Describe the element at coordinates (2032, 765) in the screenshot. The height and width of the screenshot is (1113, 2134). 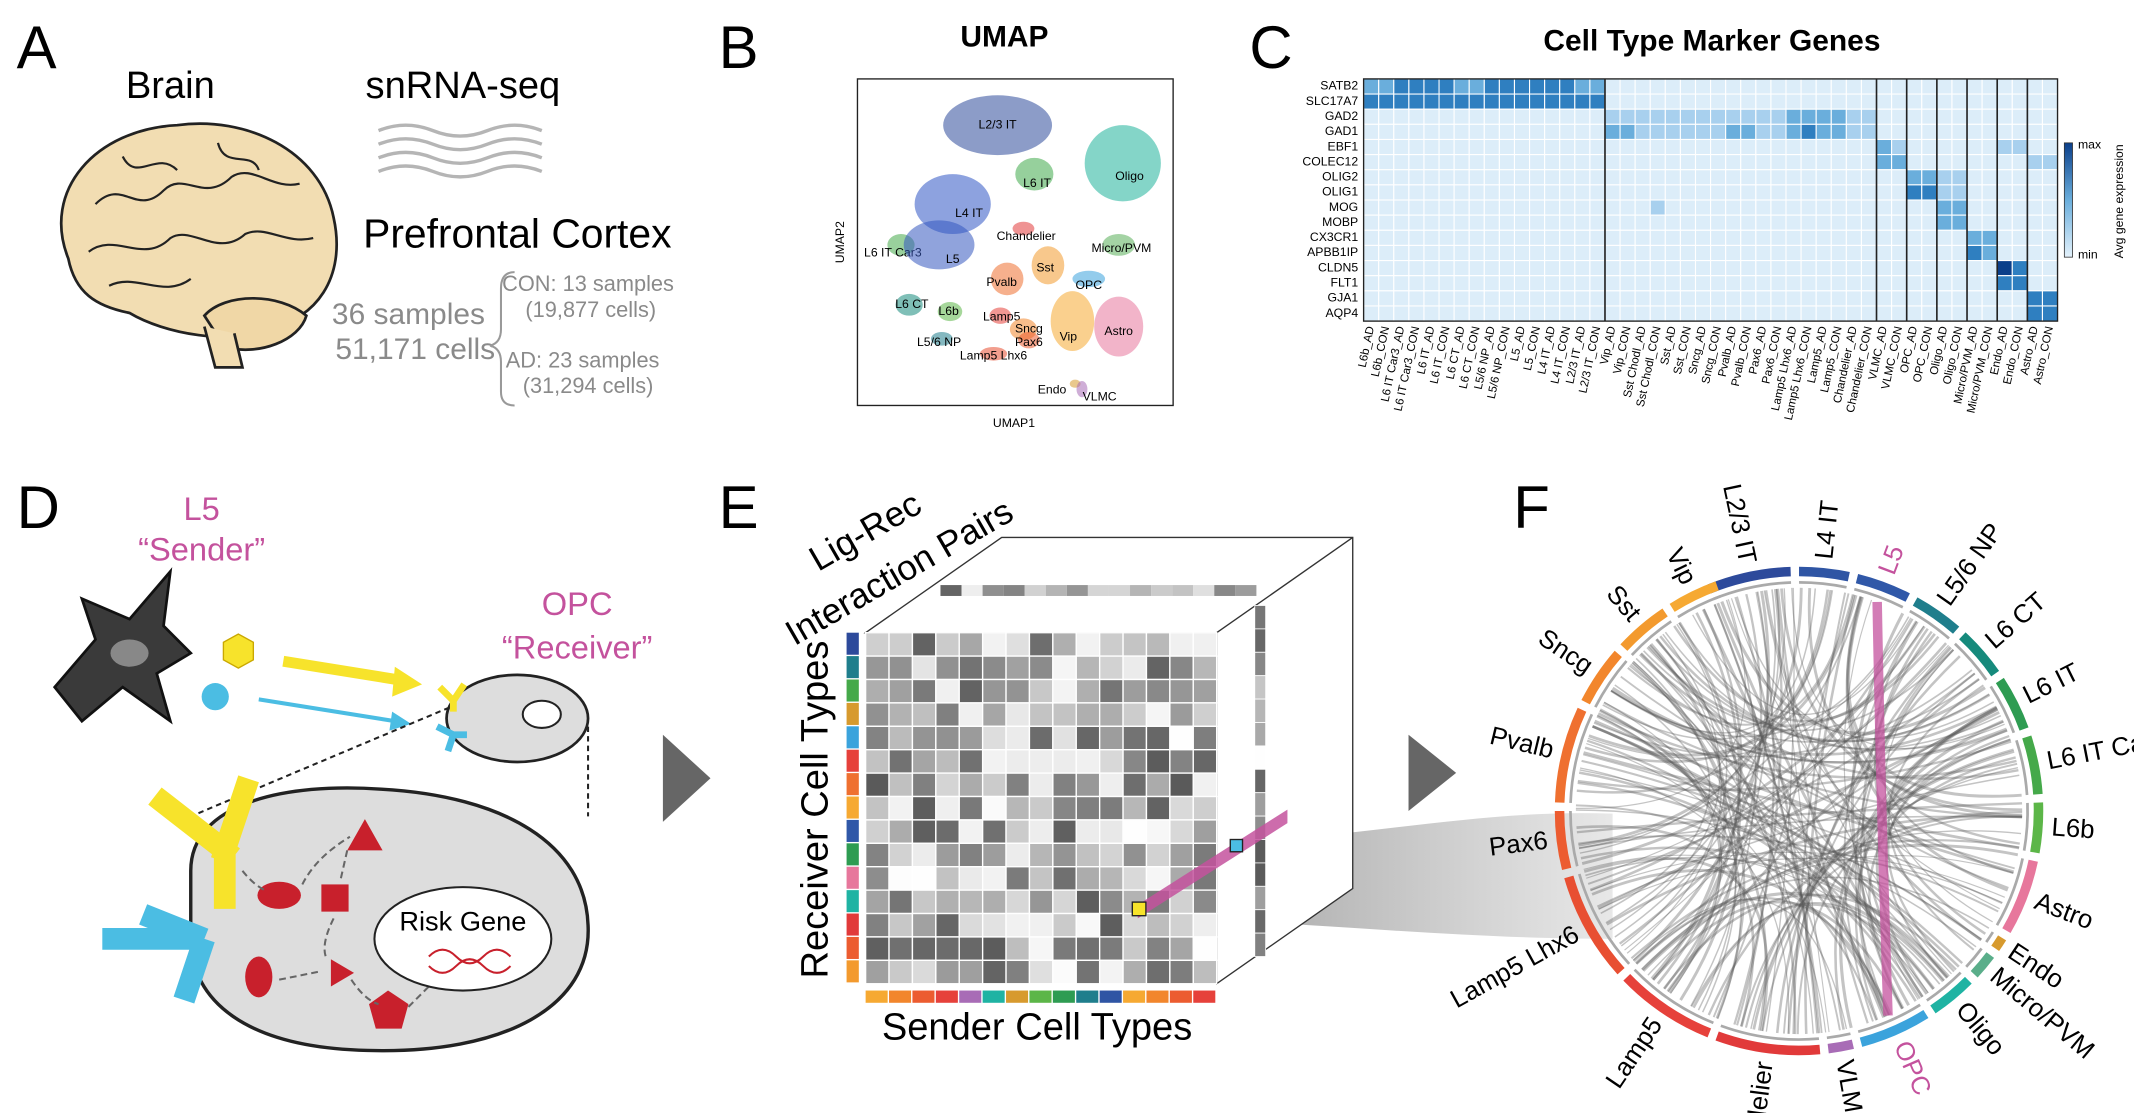
I see `segment-arc` at that location.